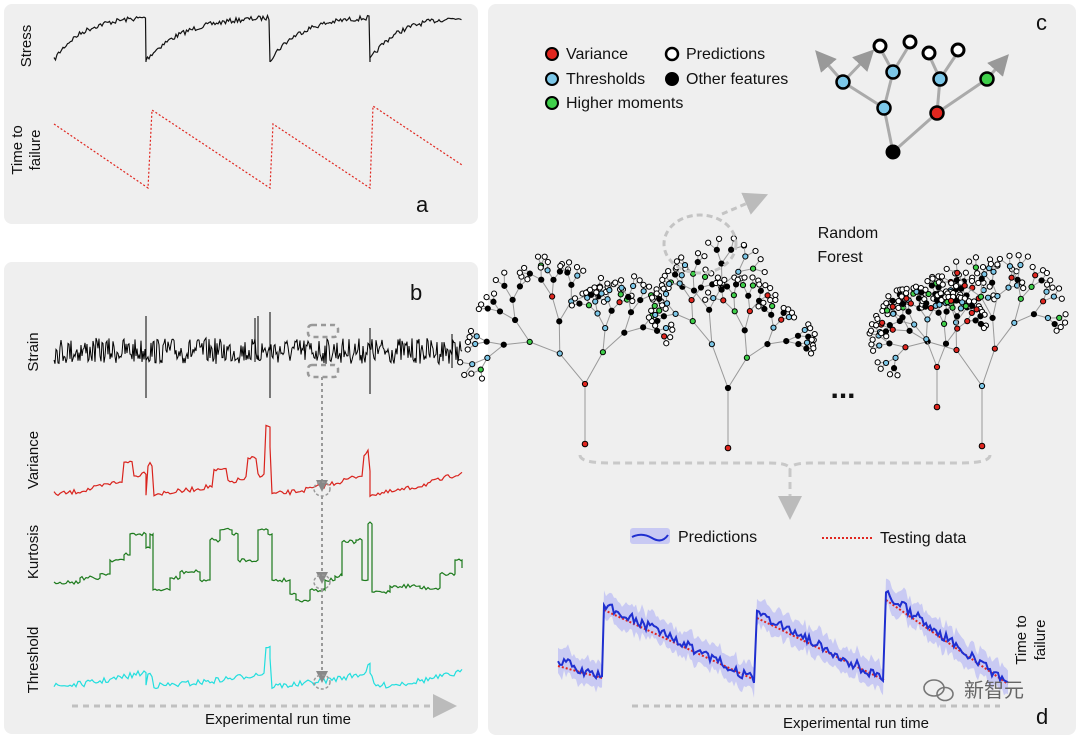  I want to click on legend-predictions-line, so click(650, 537).